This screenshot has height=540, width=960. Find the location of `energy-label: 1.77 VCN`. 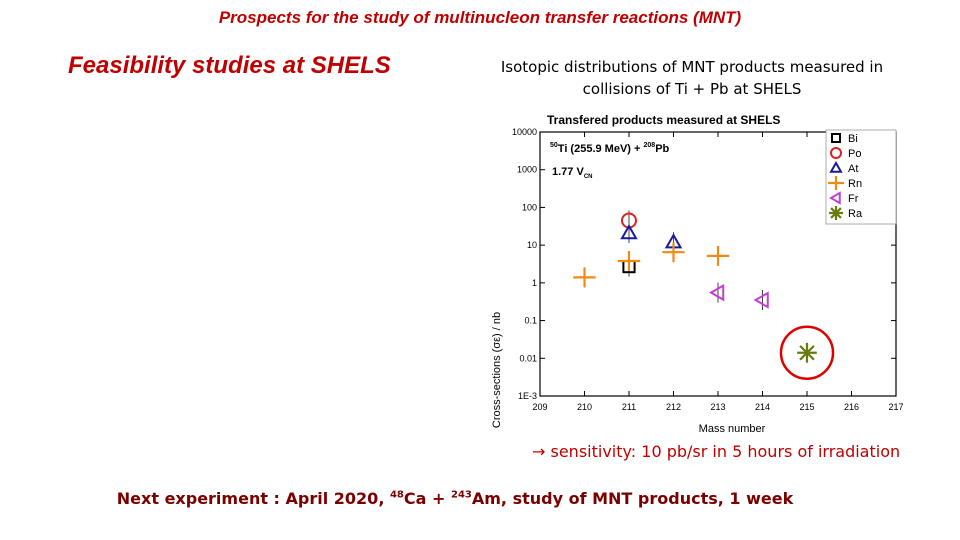

energy-label: 1.77 VCN is located at coordinates (572, 173).